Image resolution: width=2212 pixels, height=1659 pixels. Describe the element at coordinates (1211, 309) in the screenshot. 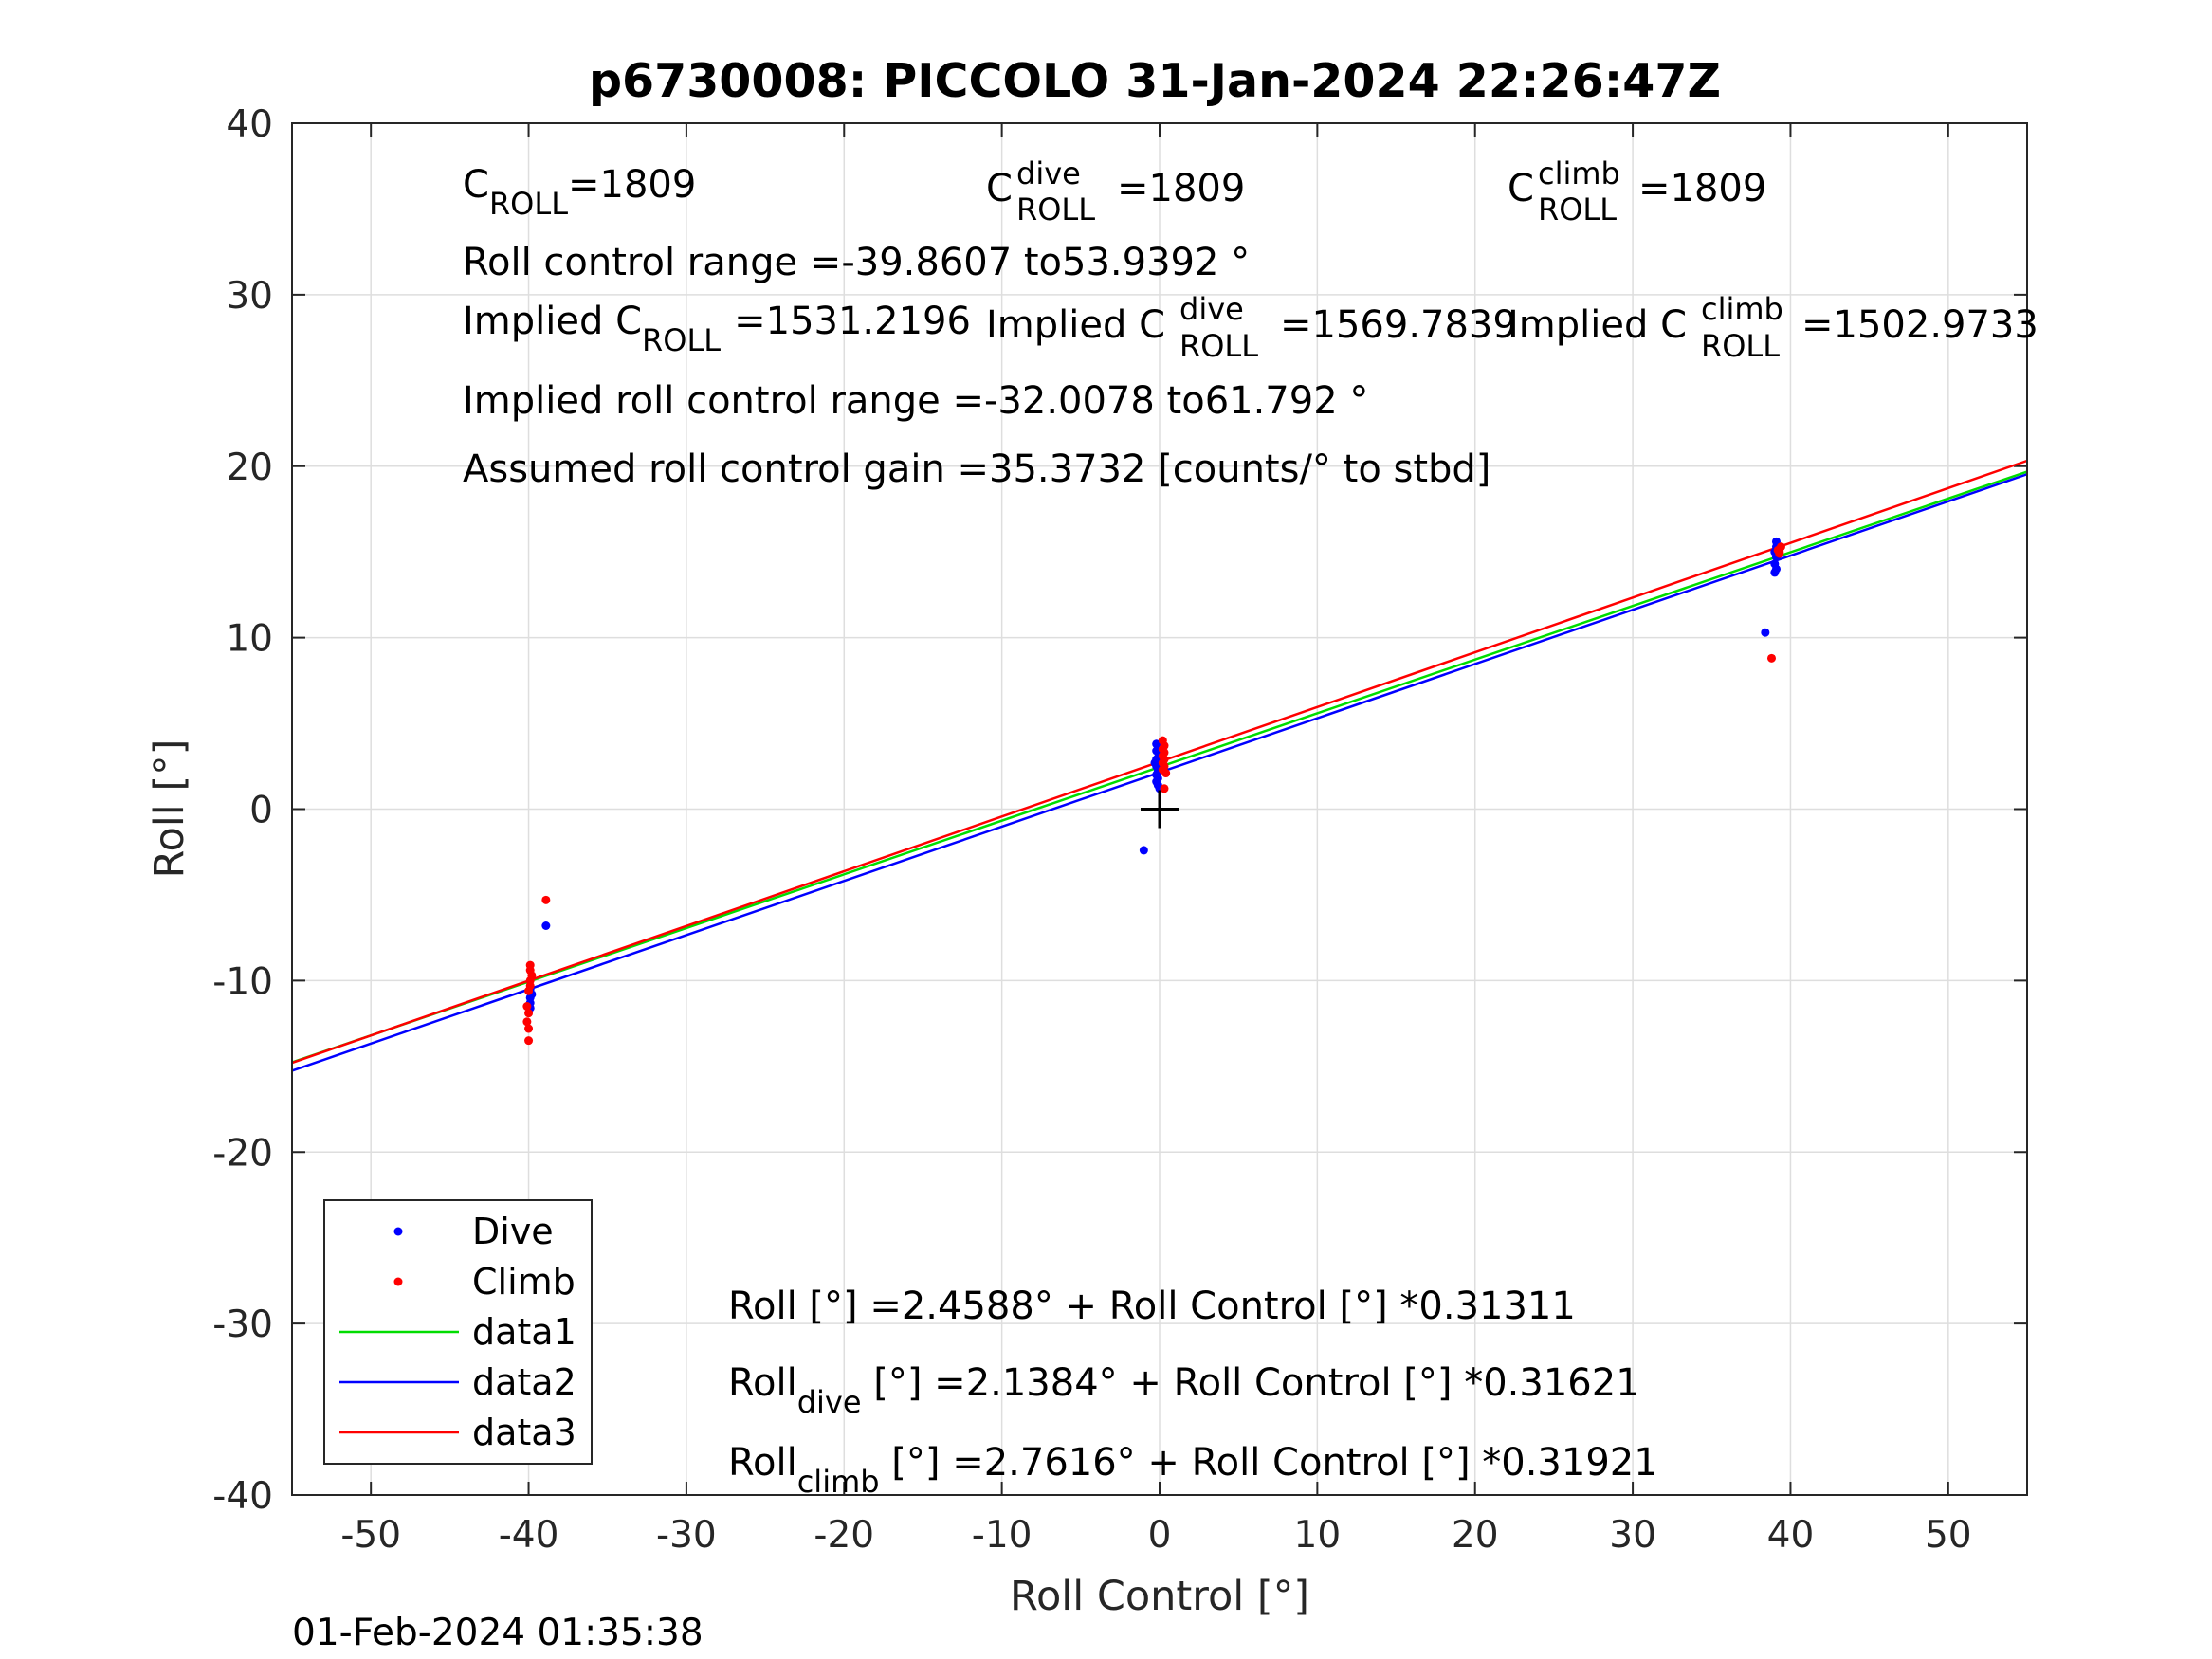

I see `annotation-implied-c-roll-dive-sup: dive` at that location.